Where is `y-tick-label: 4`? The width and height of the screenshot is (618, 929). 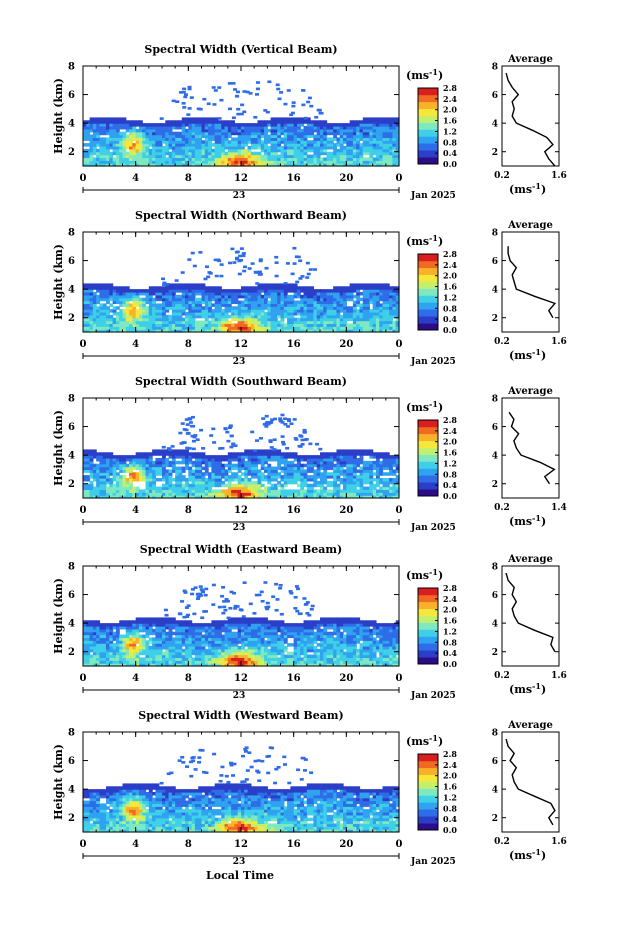
y-tick-label: 4 is located at coordinates (71, 124).